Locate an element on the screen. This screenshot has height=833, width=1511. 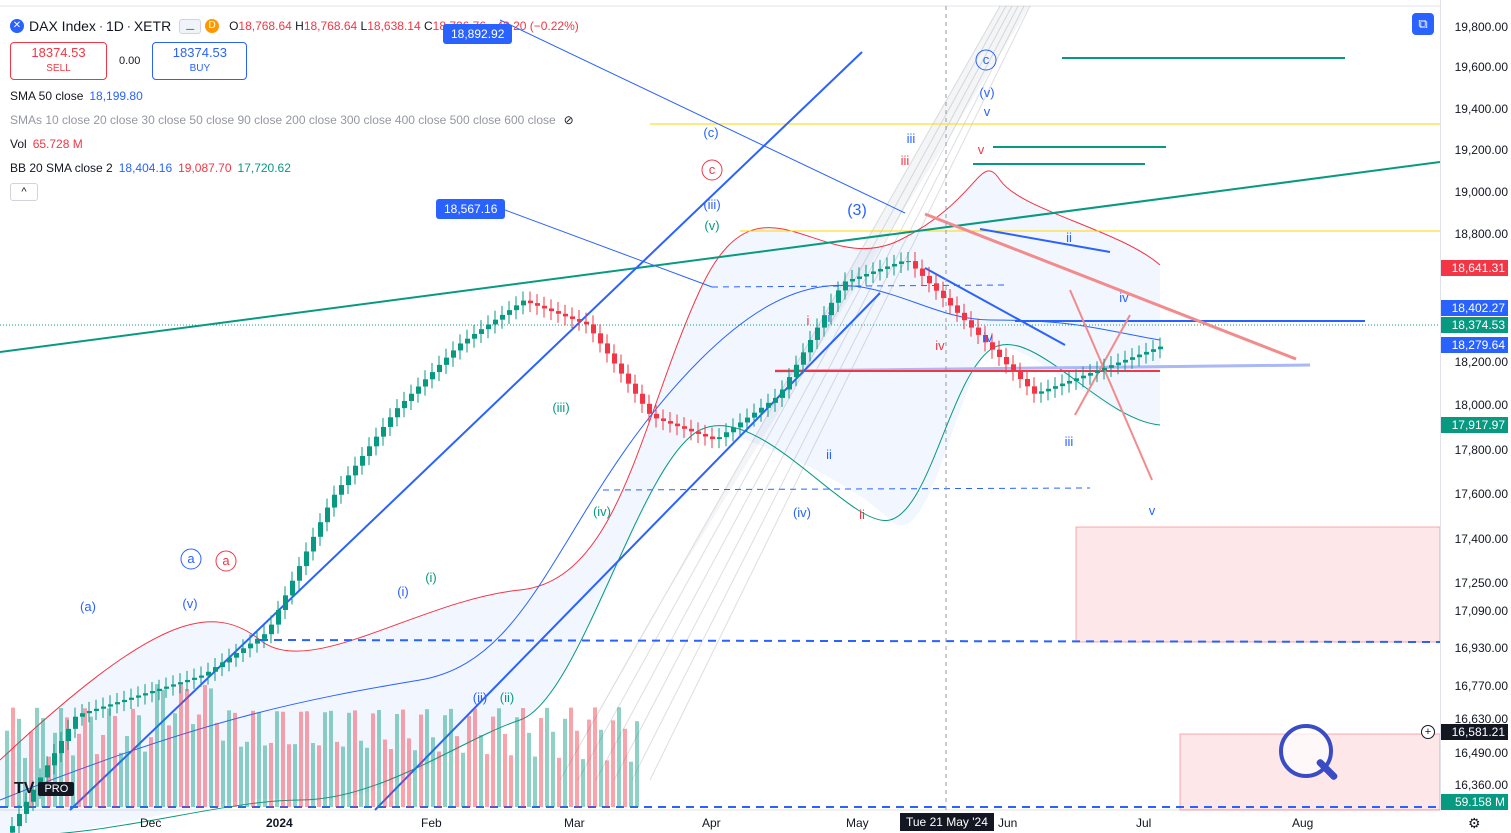
wave-label: v is located at coordinates (981, 149).